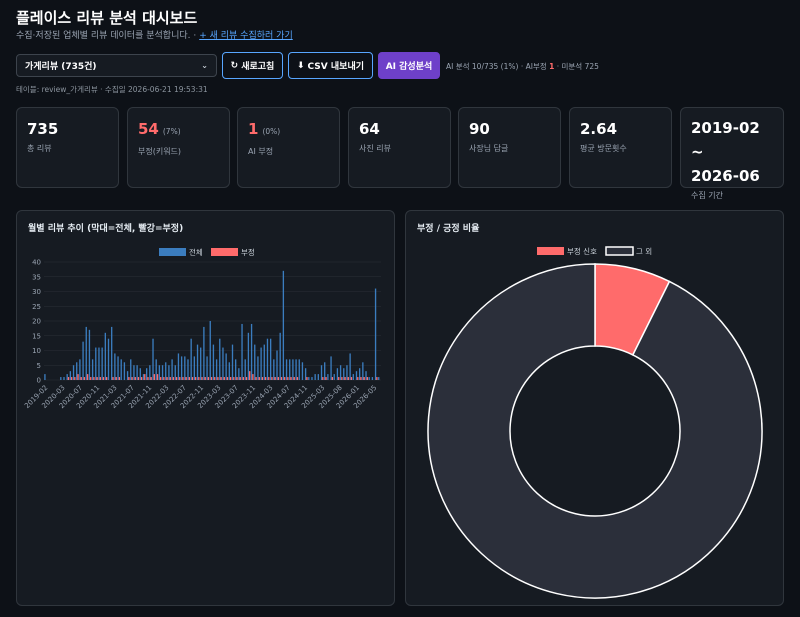  Describe the element at coordinates (36, 292) in the screenshot. I see `y-tick-label: 30` at that location.